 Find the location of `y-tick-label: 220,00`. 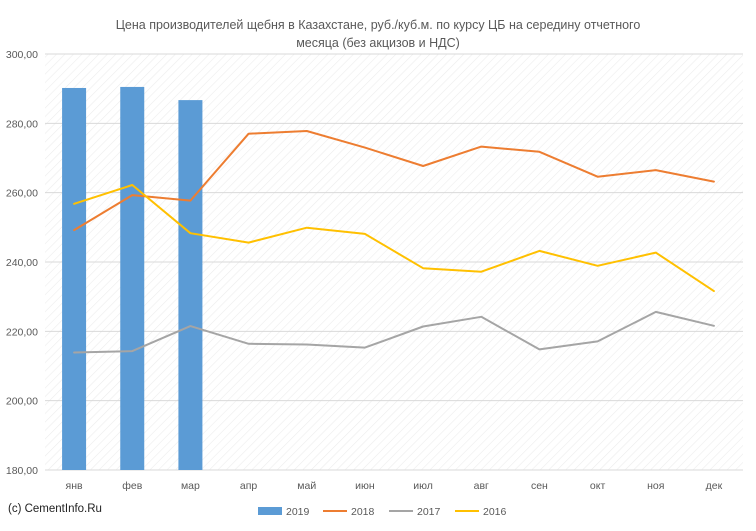

y-tick-label: 220,00 is located at coordinates (22, 332).